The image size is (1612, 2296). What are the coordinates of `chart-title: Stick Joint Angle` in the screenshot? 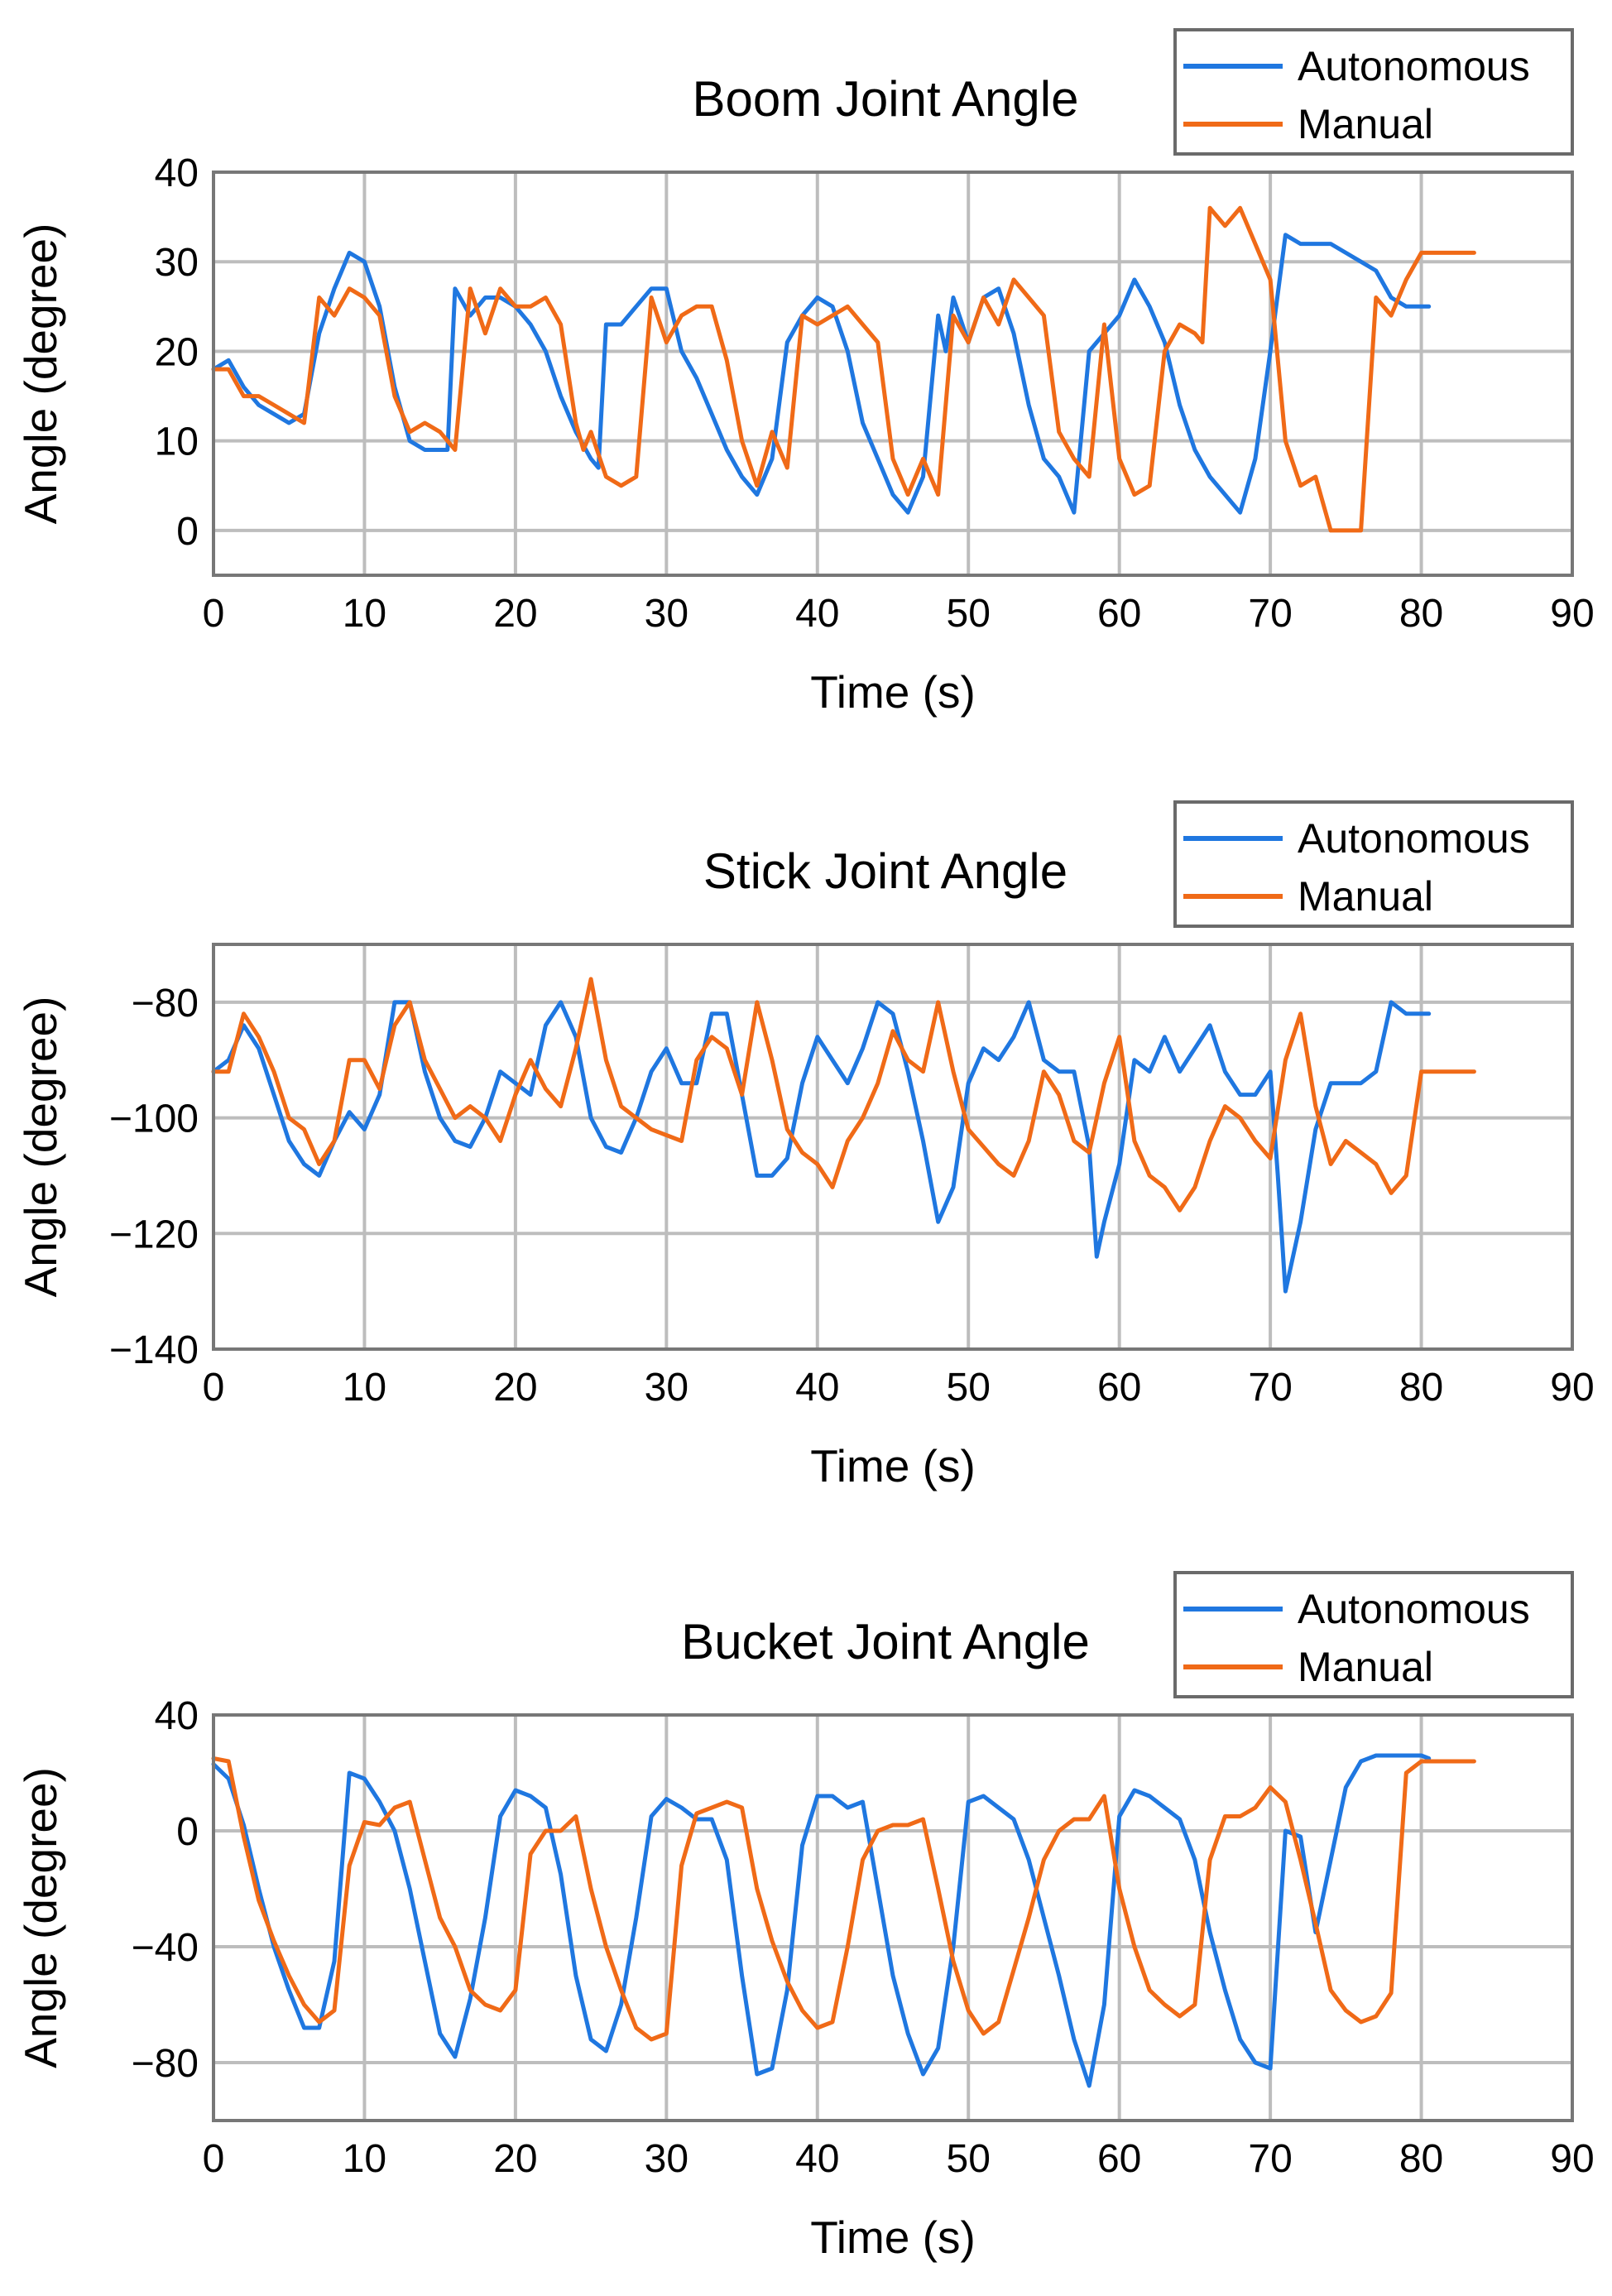 It's located at (885, 871).